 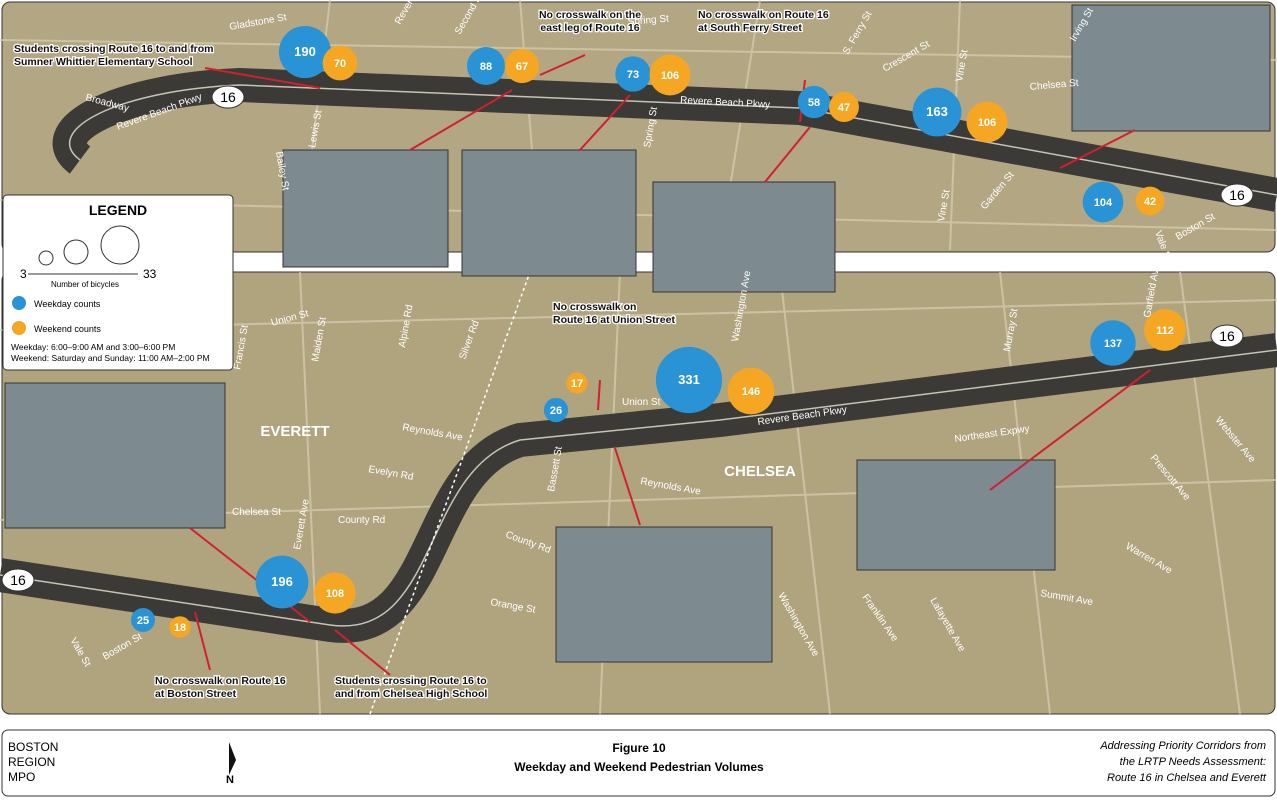 I want to click on weekend-count-label: 67, so click(x=522, y=67).